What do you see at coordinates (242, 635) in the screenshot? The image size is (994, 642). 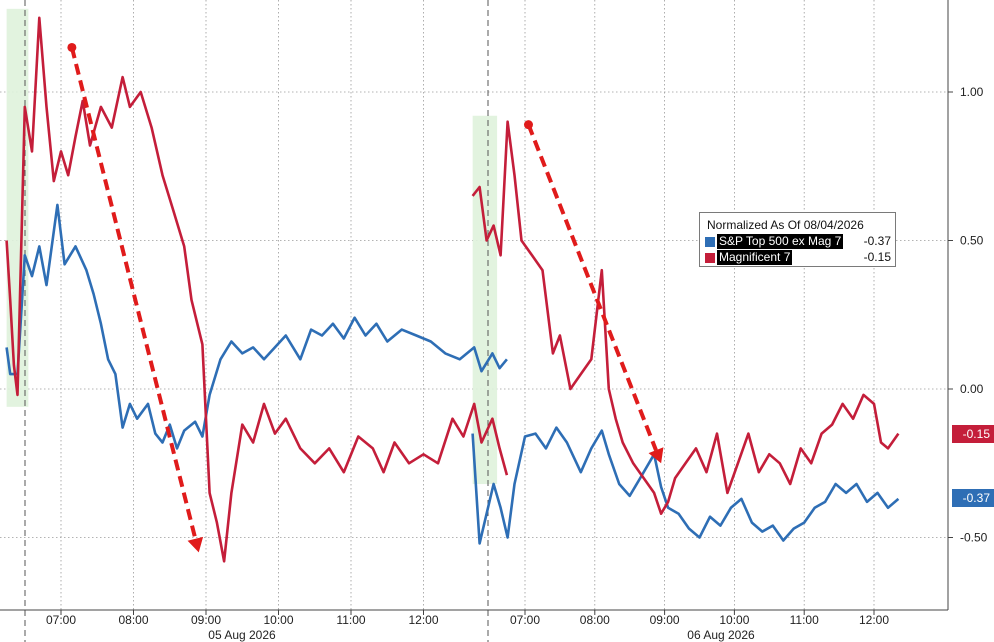 I see `date-label-day-1: 05 Aug 2026` at bounding box center [242, 635].